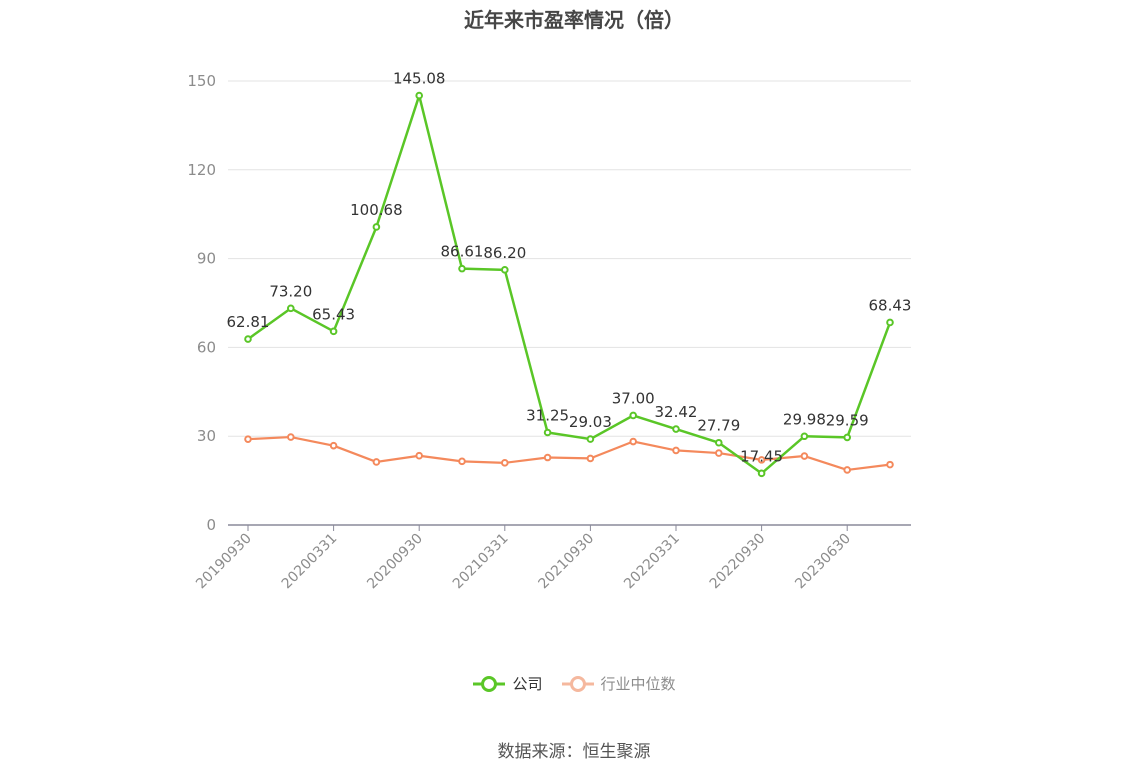  What do you see at coordinates (804, 419) in the screenshot?
I see `data-label: 29.98` at bounding box center [804, 419].